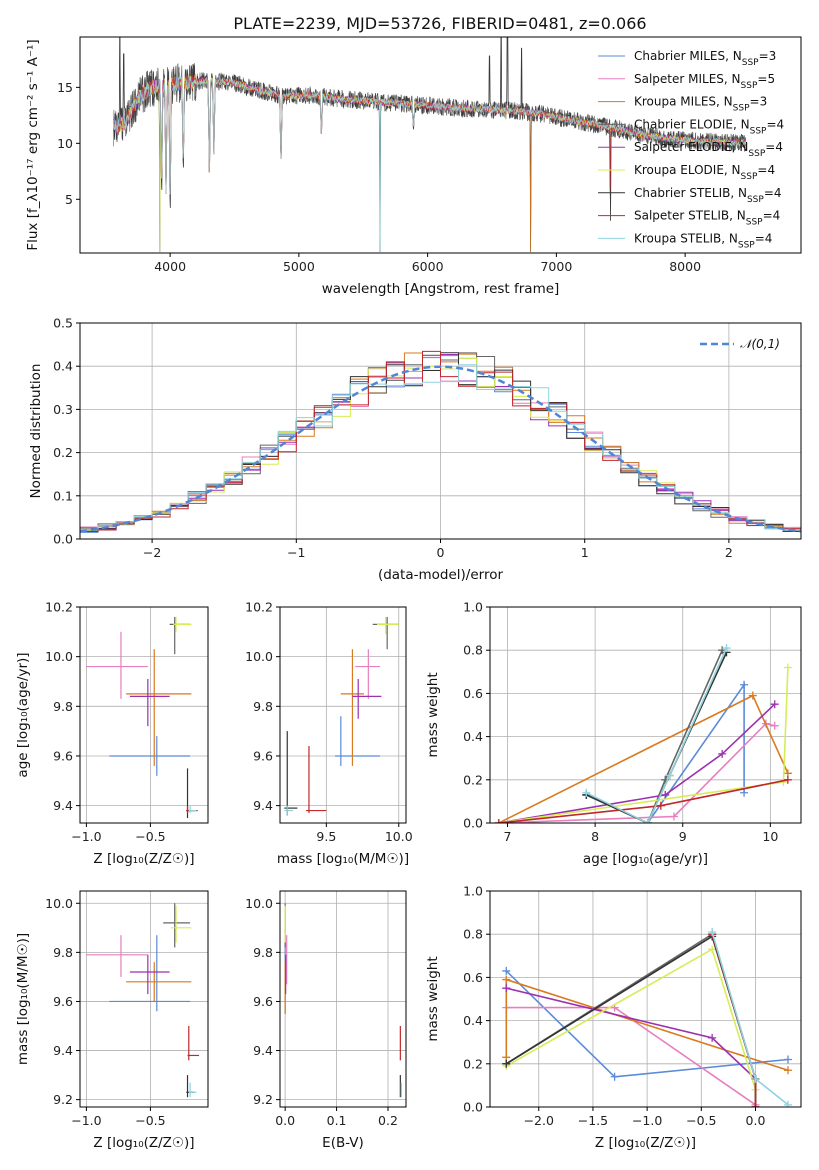  I want to click on legend-label: Chabrier MILES, NSSP=3, so click(705, 58).